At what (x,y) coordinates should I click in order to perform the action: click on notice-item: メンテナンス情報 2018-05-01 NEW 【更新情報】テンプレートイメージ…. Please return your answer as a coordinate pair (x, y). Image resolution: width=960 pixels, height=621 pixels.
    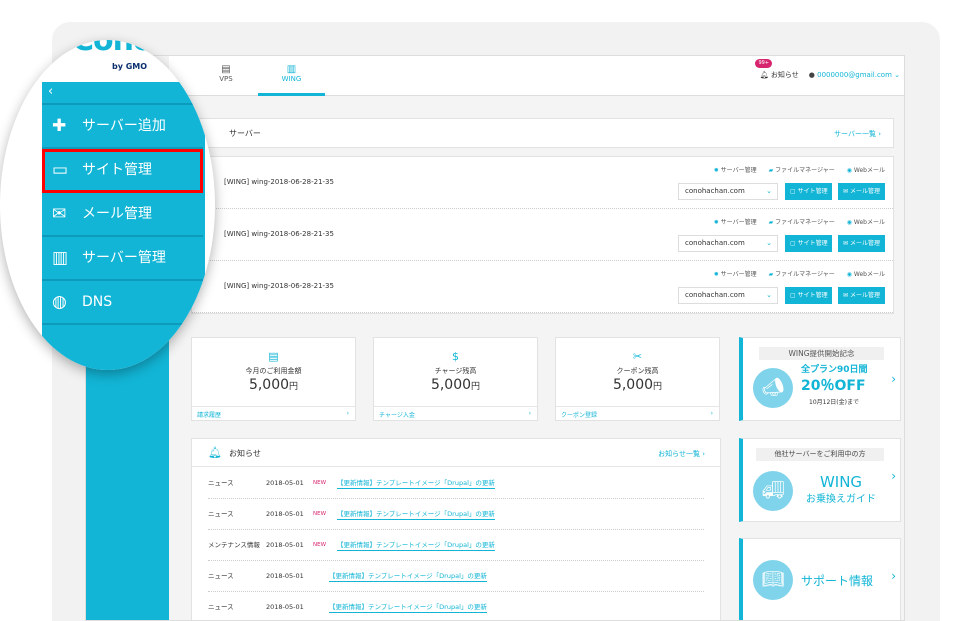
    Looking at the image, I should click on (456, 545).